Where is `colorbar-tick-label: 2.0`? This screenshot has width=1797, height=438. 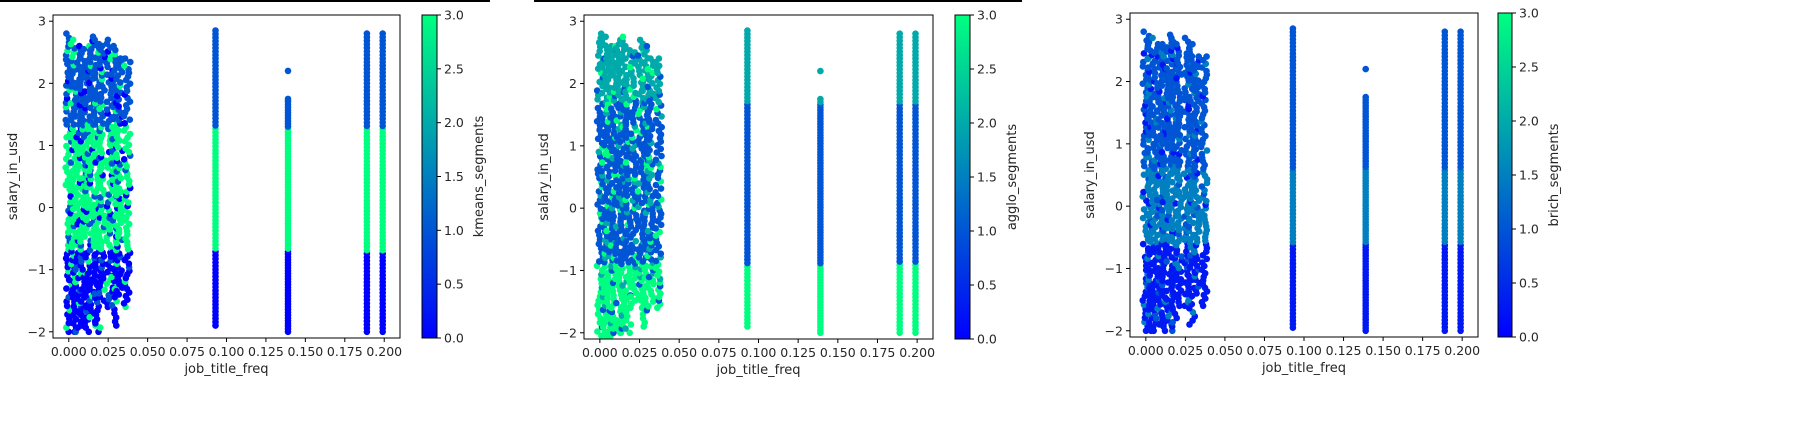
colorbar-tick-label: 2.0 is located at coordinates (1529, 121).